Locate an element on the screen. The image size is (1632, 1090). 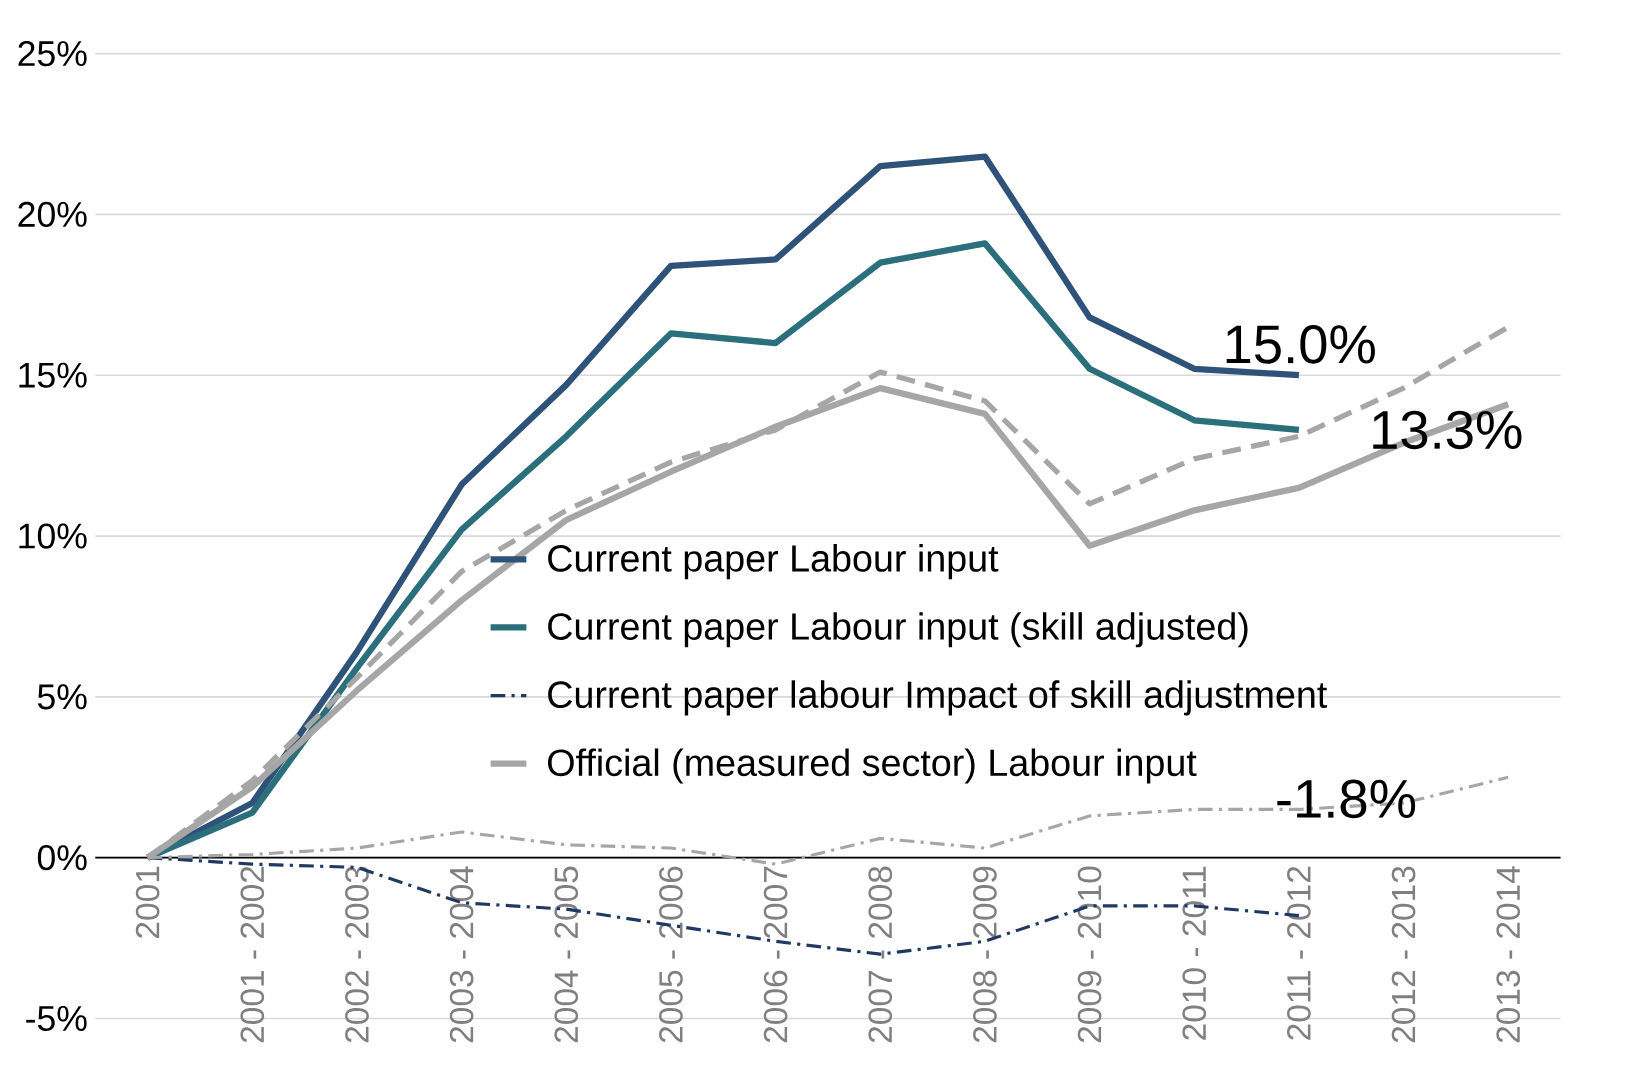
x-tick-label: 2009 - 2010 is located at coordinates (1089, 954).